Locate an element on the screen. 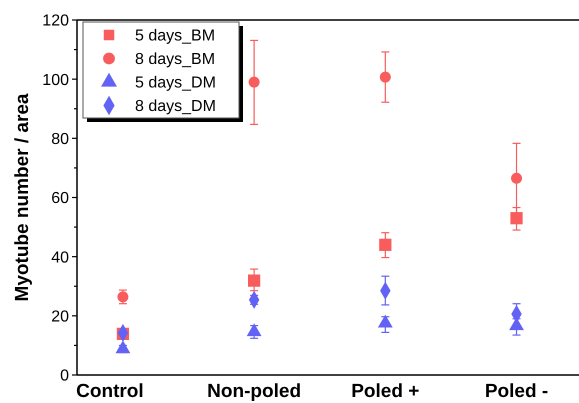 The height and width of the screenshot is (403, 579). y-tick-label: 80 is located at coordinates (60, 139).